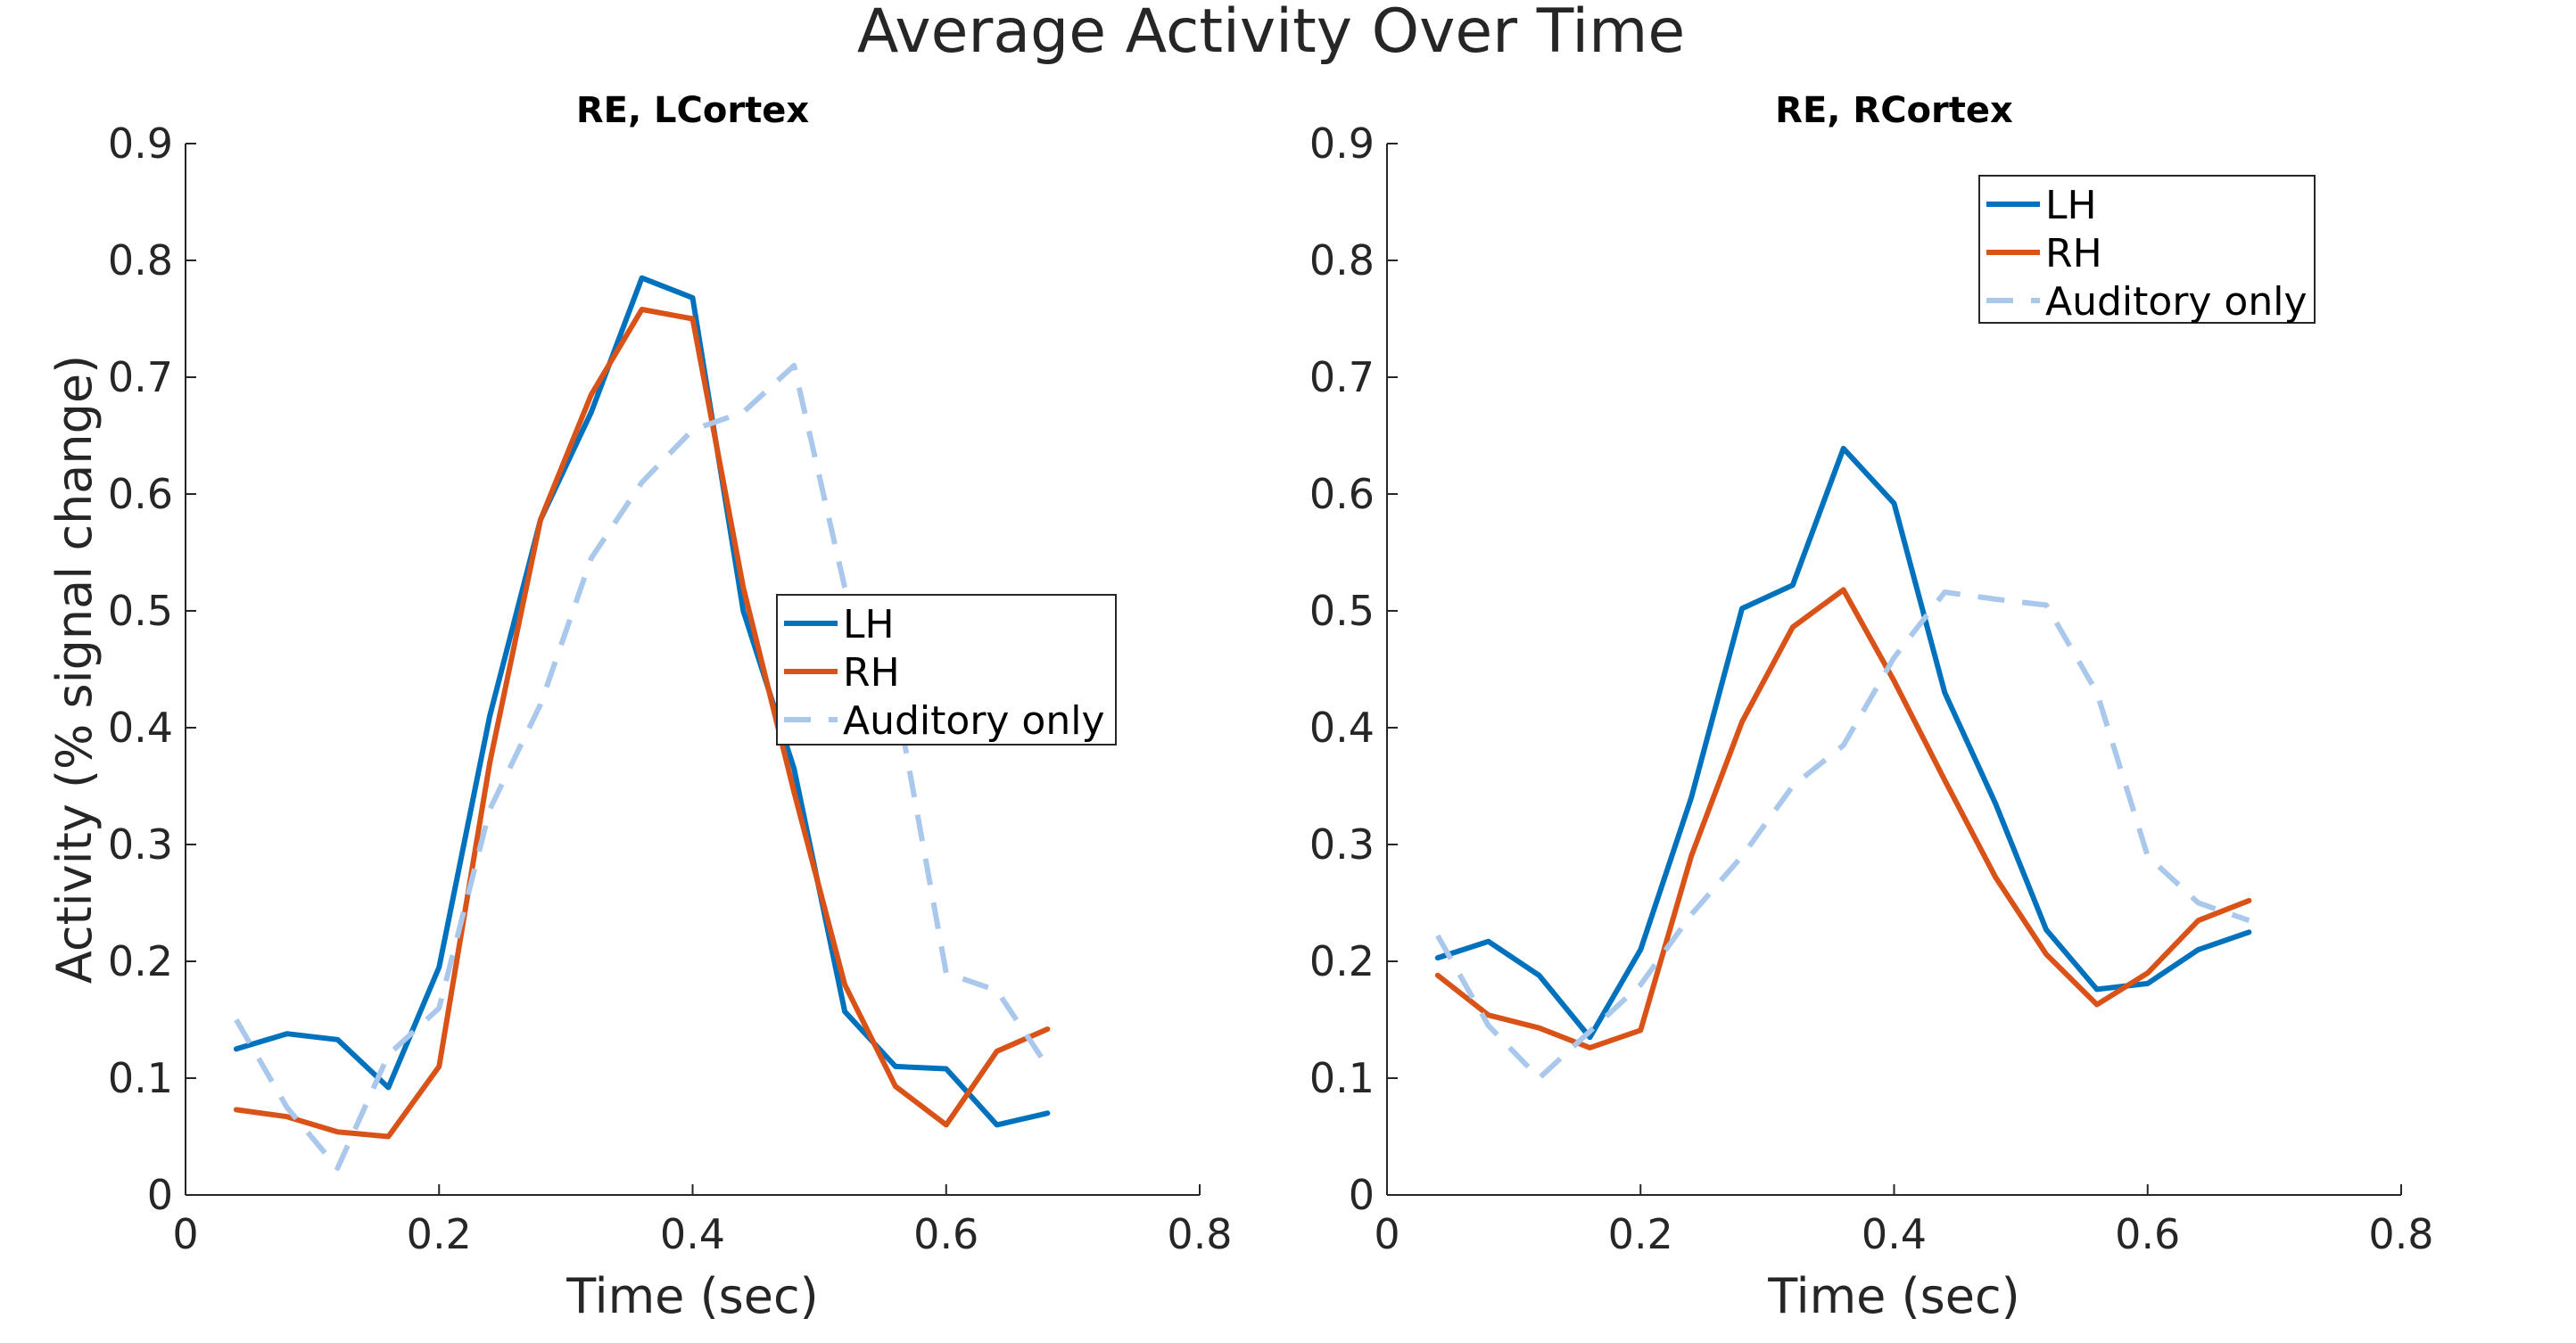 The width and height of the screenshot is (2576, 1343). I want to click on y-axis-label: Activity (% signal change), so click(74, 669).